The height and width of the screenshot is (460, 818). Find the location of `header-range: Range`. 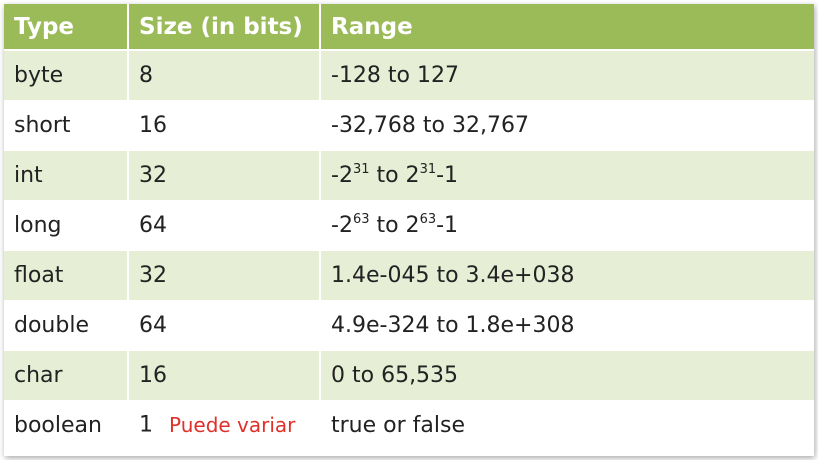

header-range: Range is located at coordinates (567, 27).